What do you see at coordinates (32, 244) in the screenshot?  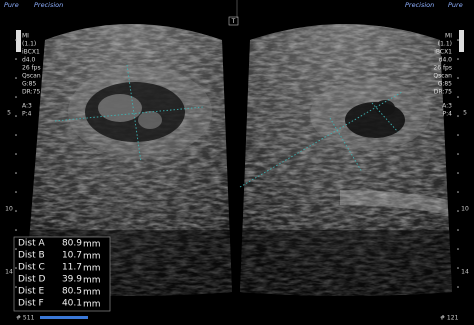 I see `row-label: Dist A` at bounding box center [32, 244].